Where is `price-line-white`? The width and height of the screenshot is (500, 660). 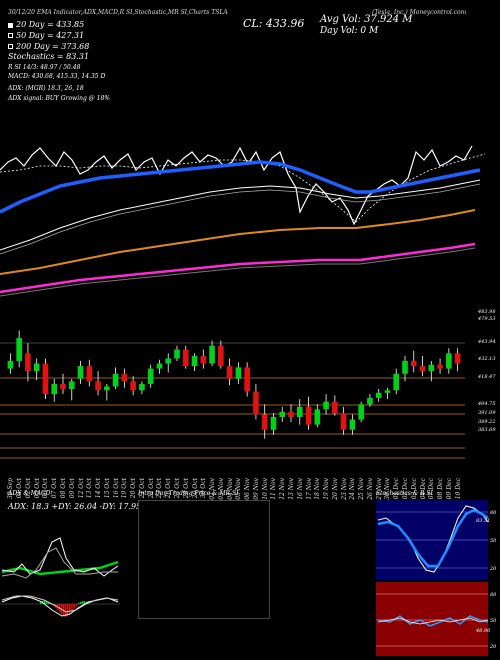
price-line-white is located at coordinates (236, 185).